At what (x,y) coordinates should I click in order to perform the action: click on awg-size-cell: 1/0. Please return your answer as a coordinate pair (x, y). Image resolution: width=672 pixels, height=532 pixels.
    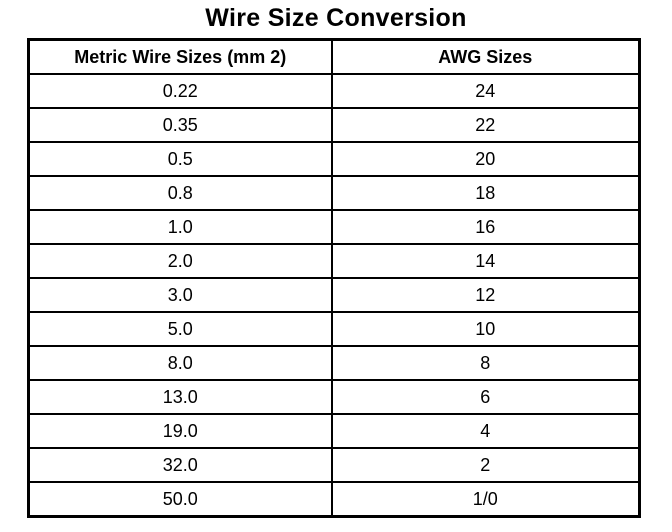
    Looking at the image, I should click on (485, 499).